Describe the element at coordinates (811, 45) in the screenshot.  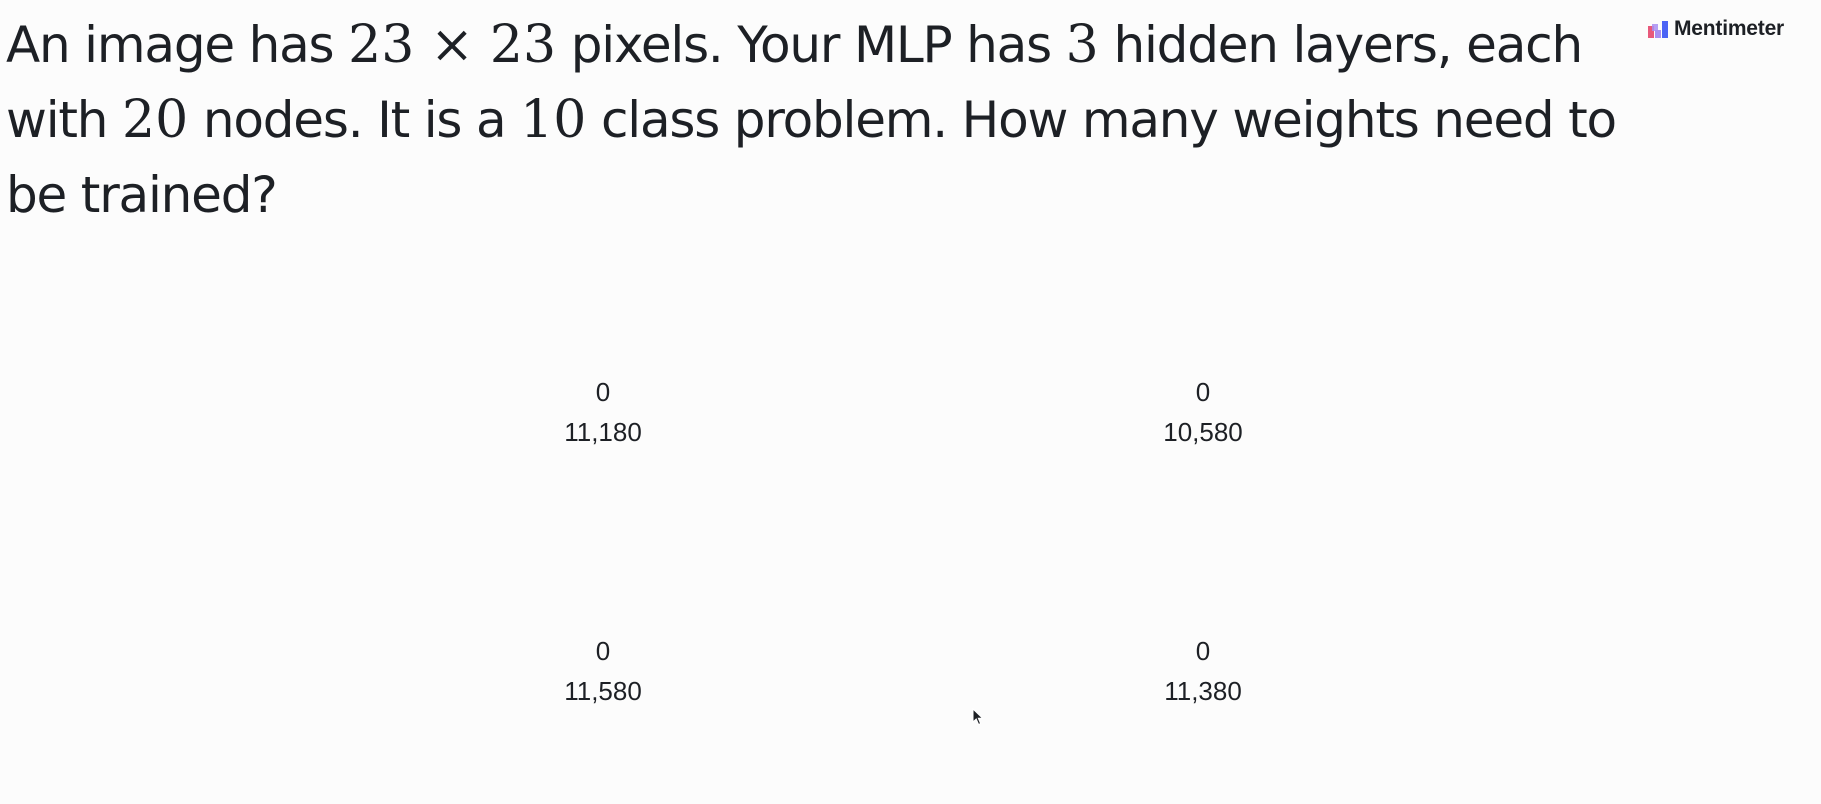
I see `question-text-part-2: pixels. Your MLP has` at that location.